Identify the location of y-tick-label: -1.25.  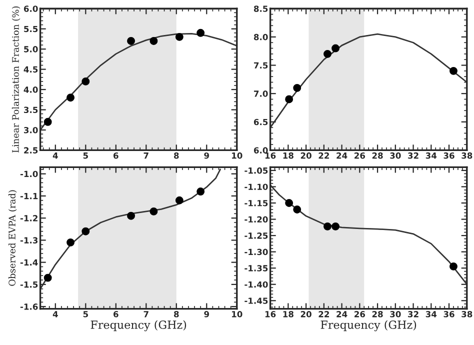
(256, 235).